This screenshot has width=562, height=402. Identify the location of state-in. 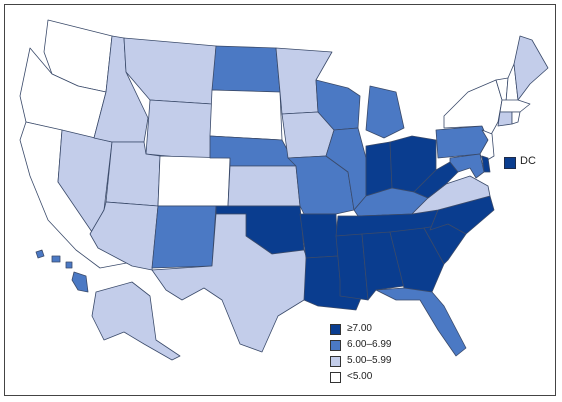
(379, 169).